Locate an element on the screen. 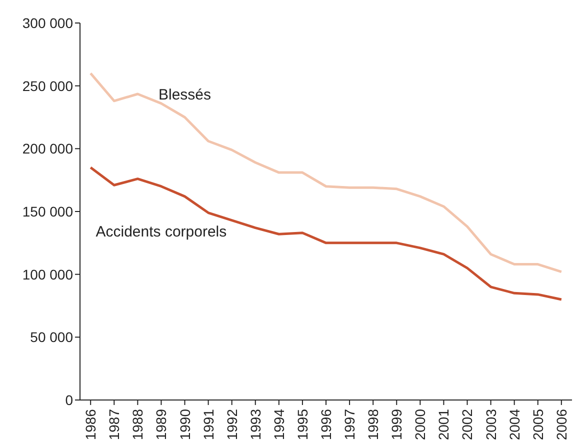 The height and width of the screenshot is (446, 582). x-tick-label: 1996 is located at coordinates (326, 424).